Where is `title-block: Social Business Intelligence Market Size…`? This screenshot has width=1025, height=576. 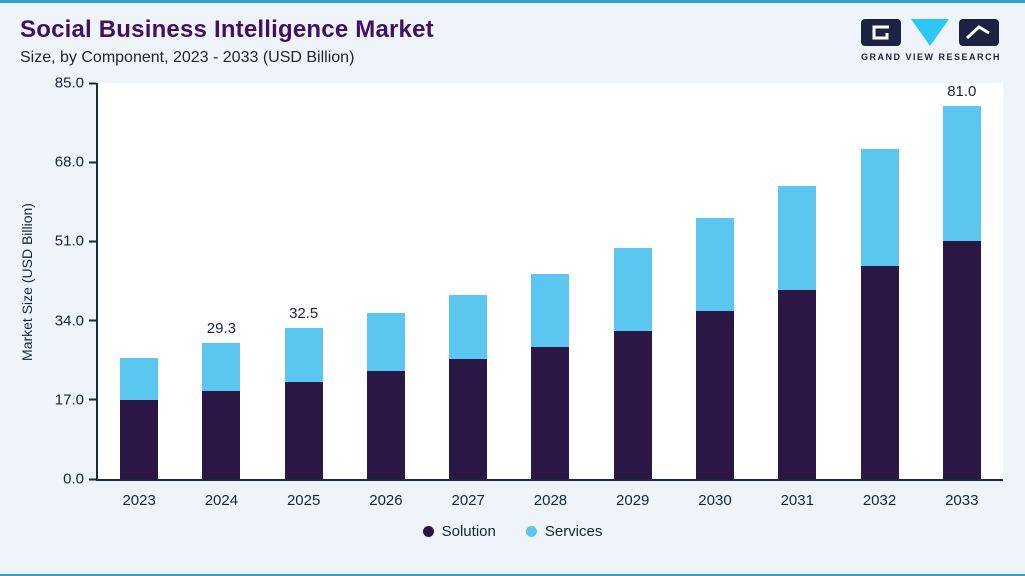
title-block: Social Business Intelligence Market Size… is located at coordinates (227, 41).